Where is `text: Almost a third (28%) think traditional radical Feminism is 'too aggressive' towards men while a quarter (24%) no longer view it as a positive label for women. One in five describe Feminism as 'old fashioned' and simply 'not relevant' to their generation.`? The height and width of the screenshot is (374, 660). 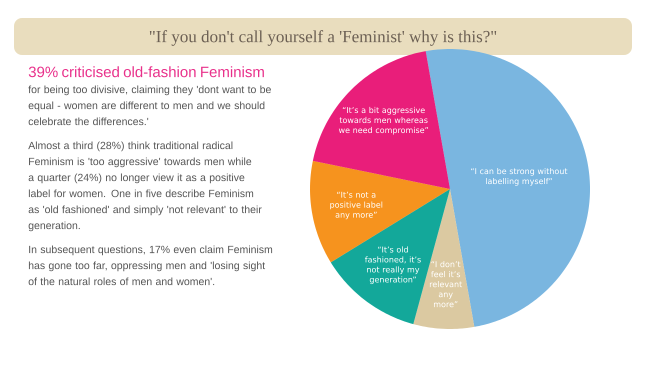
text: Almost a third (28%) think traditional radical Feminism is 'too aggressive' towards men while a quarter (24%) no longer view it as a positive label for women. One in five describe Feminism as 'old fashioned' and simply 'not relevant' to their generation. is located at coordinates (145, 186).